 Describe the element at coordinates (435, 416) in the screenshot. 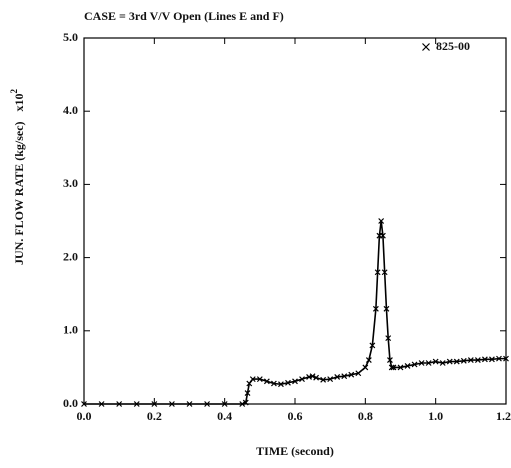

I see `x-tick-label: 1.0` at that location.